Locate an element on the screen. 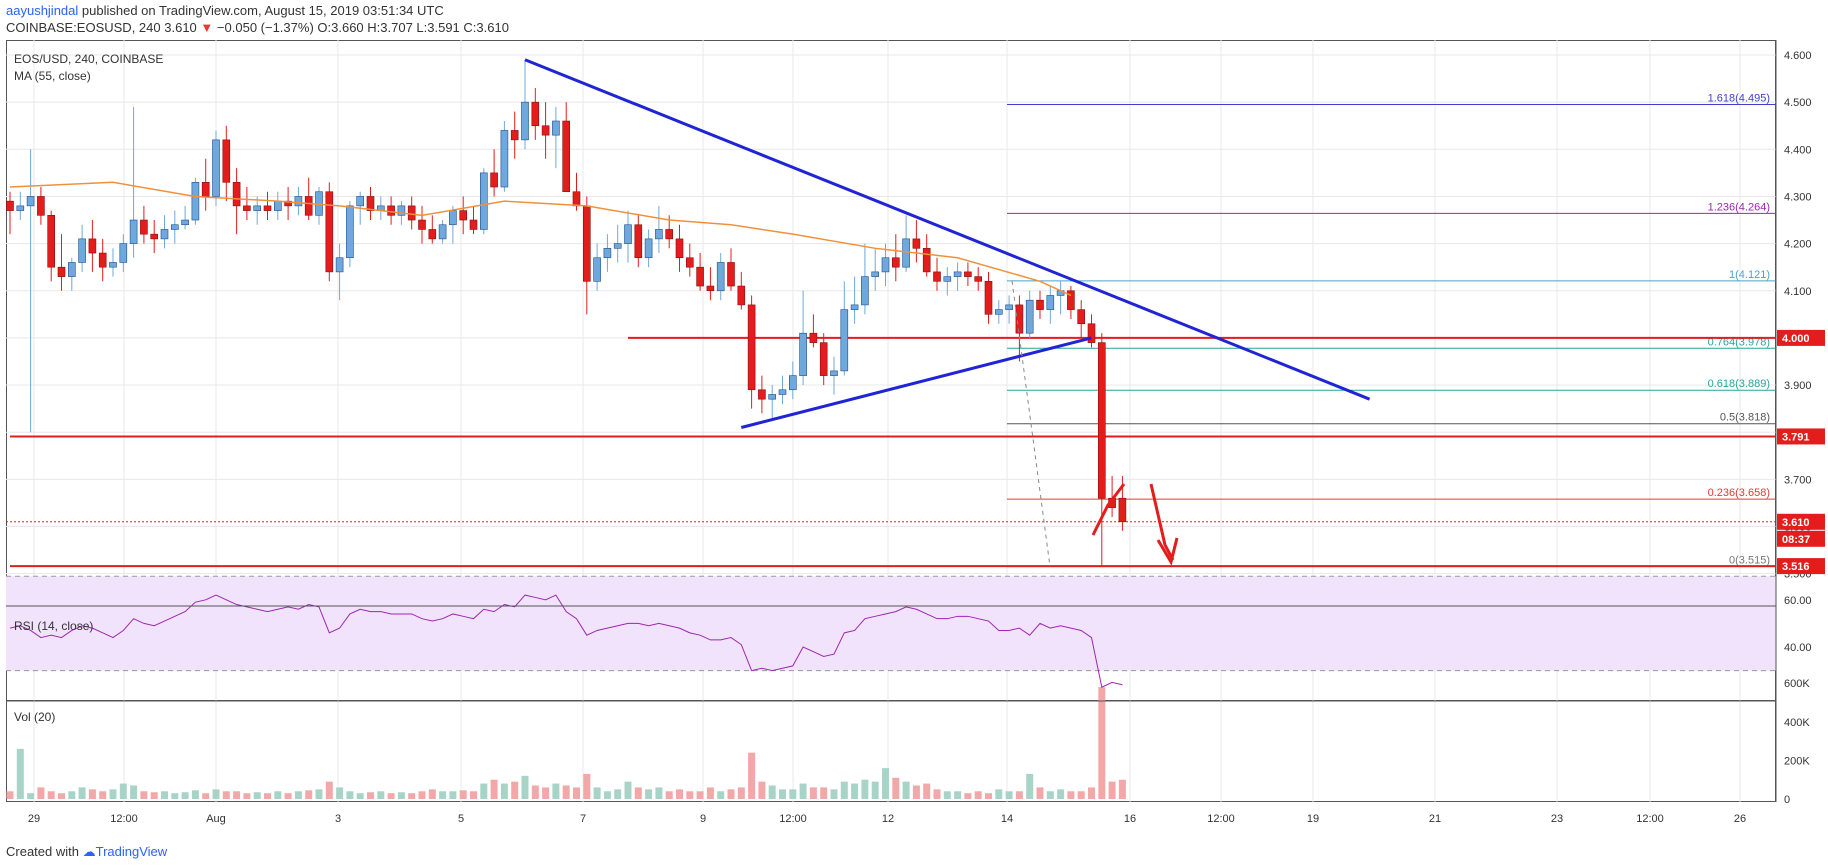  footer: Created with ☁TradingView is located at coordinates (86, 852).